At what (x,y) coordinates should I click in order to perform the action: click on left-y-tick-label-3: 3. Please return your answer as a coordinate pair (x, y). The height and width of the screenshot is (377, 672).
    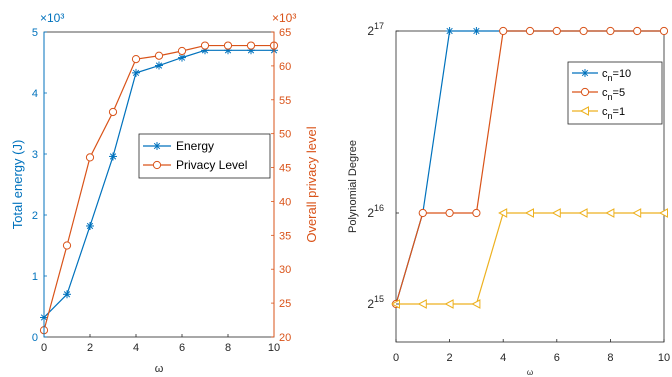
    Looking at the image, I should click on (35, 155).